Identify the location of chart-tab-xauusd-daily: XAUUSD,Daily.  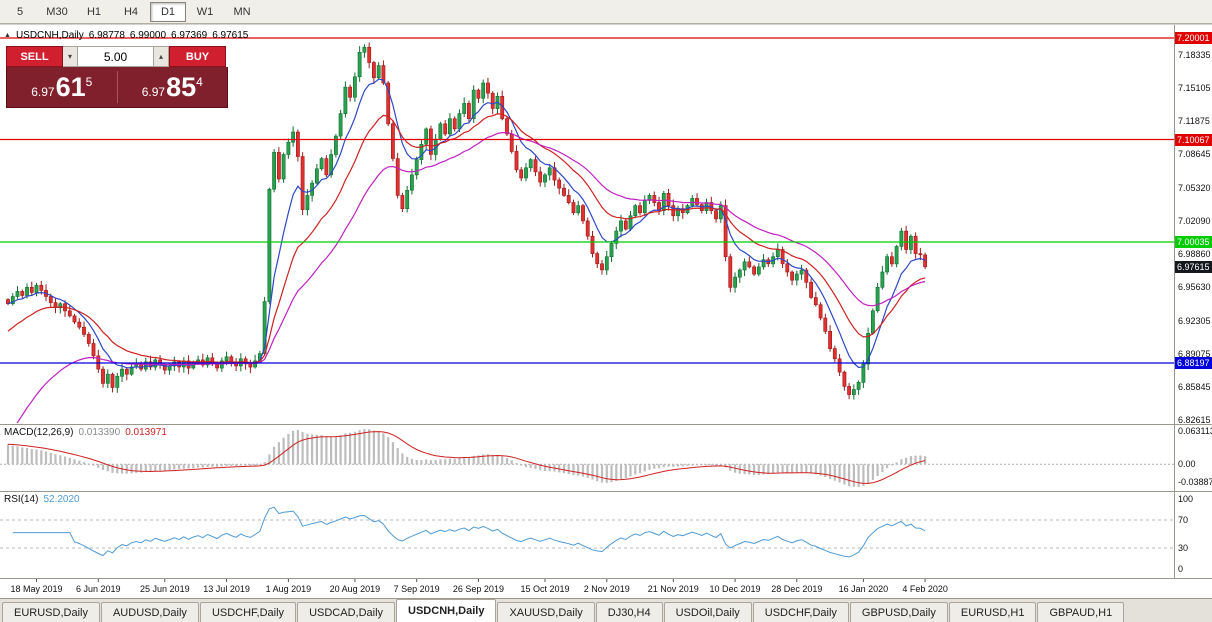
(546, 612).